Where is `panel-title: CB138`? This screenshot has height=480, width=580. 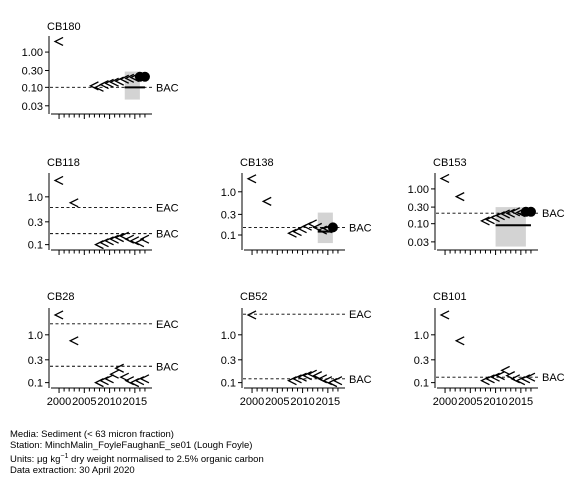 panel-title: CB138 is located at coordinates (257, 163).